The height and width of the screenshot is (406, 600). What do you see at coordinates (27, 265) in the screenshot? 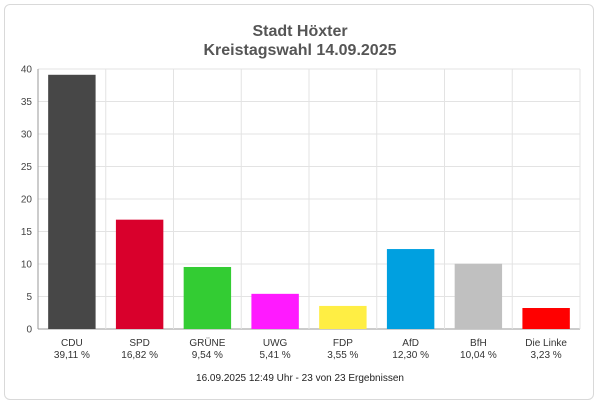
I see `y-tick-label: 10` at bounding box center [27, 265].